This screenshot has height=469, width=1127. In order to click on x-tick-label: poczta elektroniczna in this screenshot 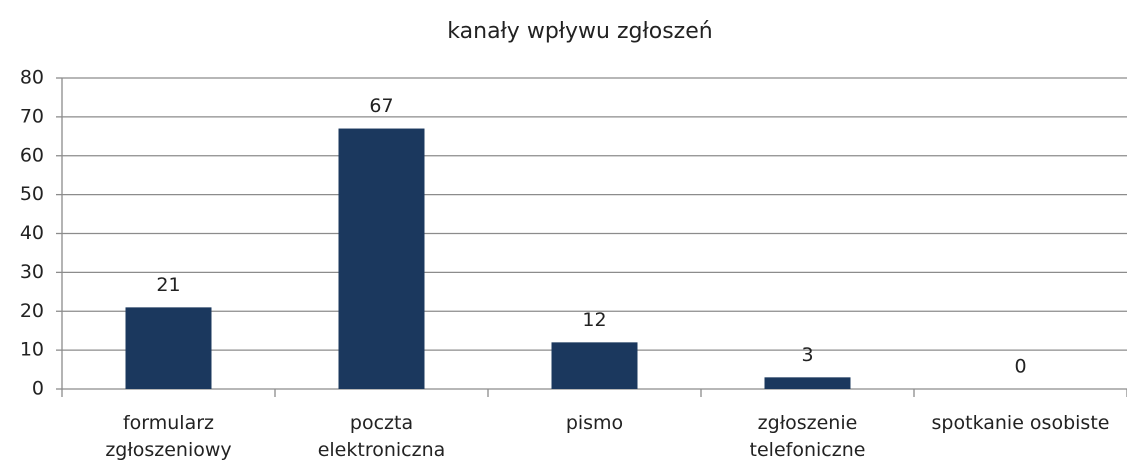, I will do `click(381, 436)`.